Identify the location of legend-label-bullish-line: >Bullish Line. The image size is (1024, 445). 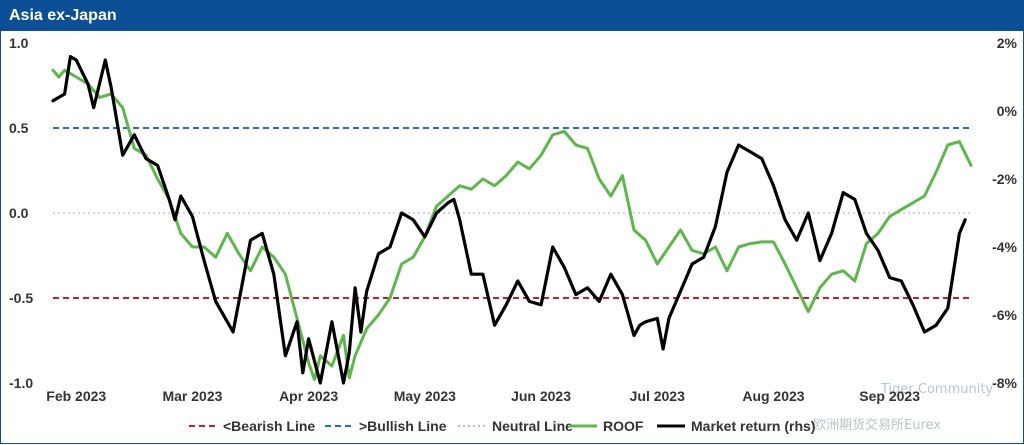
(403, 426).